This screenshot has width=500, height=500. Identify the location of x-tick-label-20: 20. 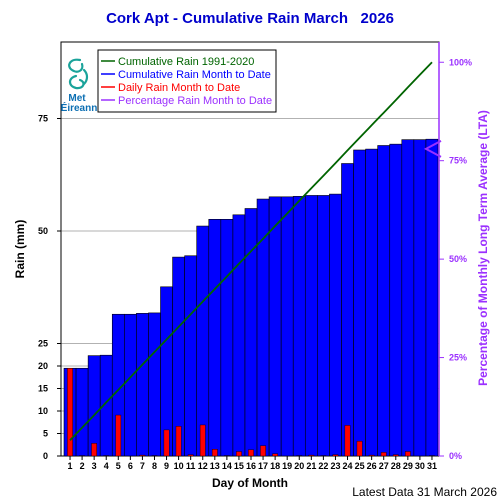
(299, 466).